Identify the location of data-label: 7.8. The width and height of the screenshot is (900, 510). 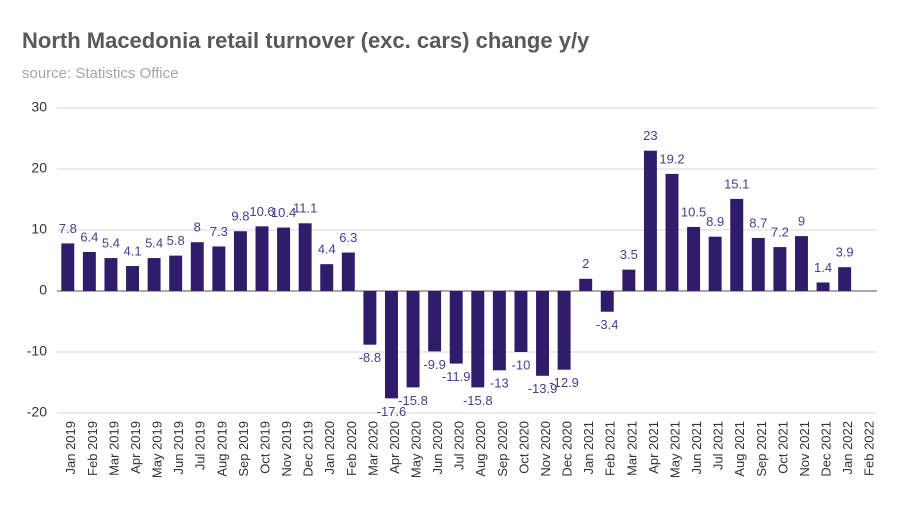
(68, 228).